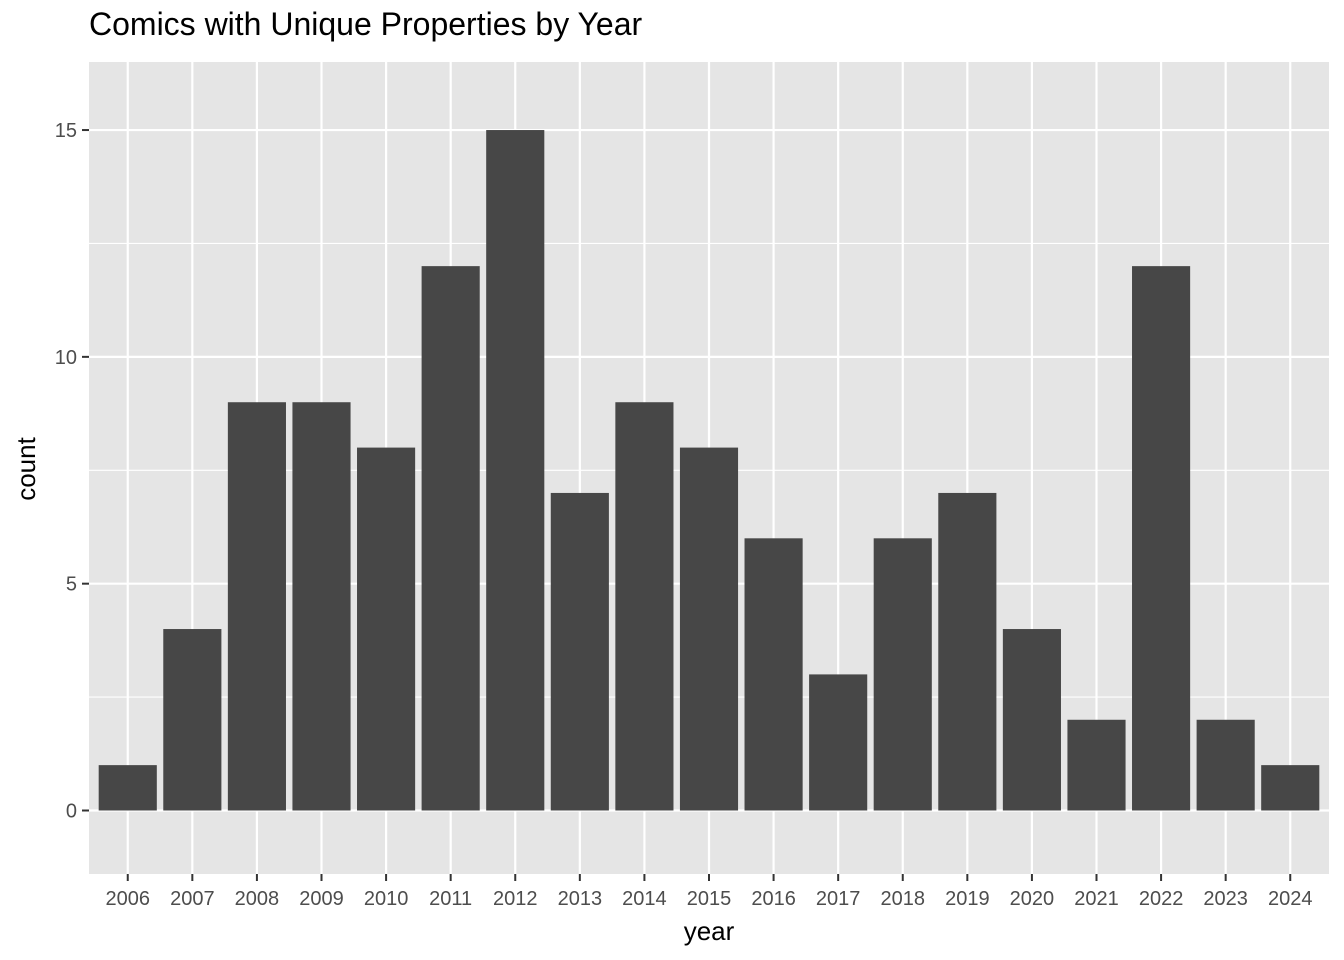 This screenshot has height=960, width=1344. What do you see at coordinates (66, 131) in the screenshot?
I see `y-tick-label: 15` at bounding box center [66, 131].